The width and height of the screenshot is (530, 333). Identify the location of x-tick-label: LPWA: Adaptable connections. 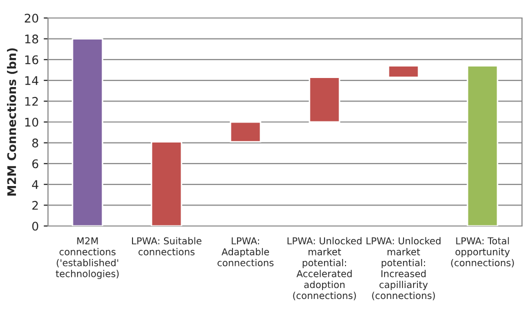
(246, 251).